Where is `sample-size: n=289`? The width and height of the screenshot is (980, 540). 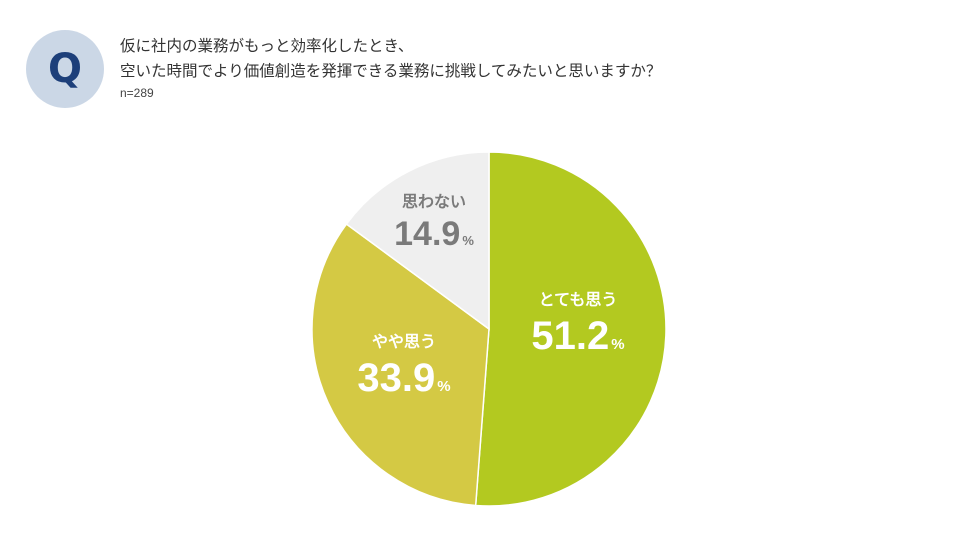
sample-size: n=289 is located at coordinates (137, 93).